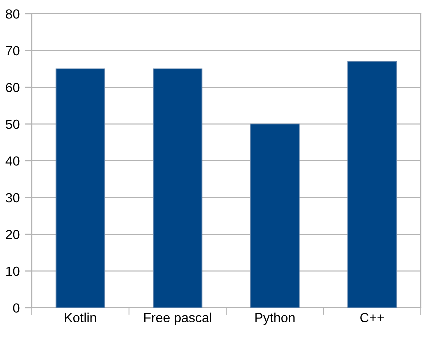  Describe the element at coordinates (13, 161) in the screenshot. I see `y-tick-label: 40` at that location.